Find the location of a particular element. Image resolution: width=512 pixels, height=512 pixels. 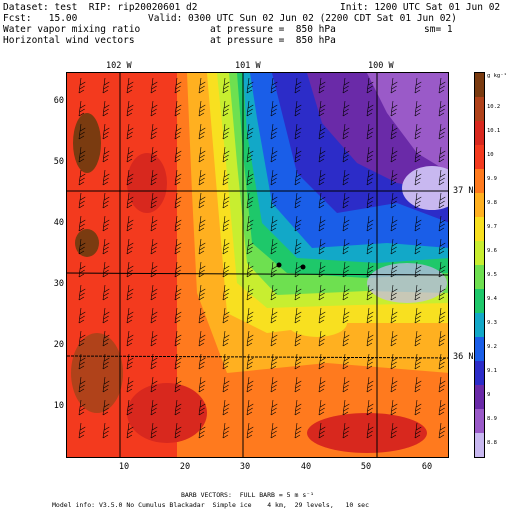

colorbar-label: 9.8 is located at coordinates (492, 203).